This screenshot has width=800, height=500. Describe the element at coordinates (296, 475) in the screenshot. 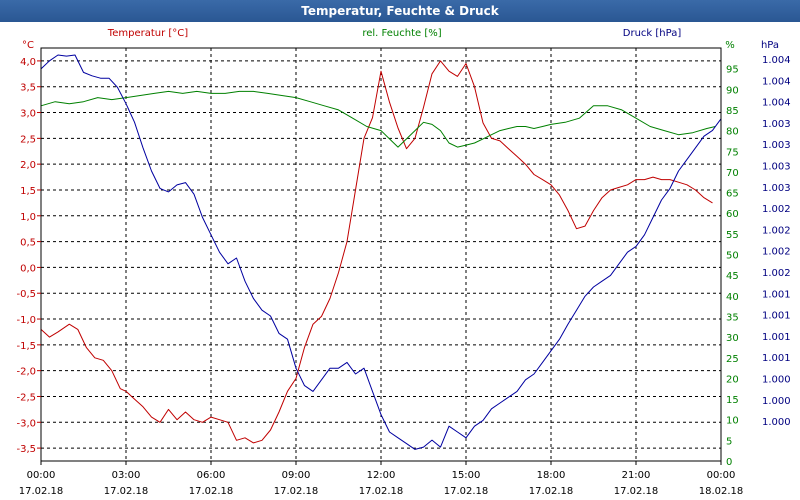

I see `x-tick-time: 09:00` at that location.